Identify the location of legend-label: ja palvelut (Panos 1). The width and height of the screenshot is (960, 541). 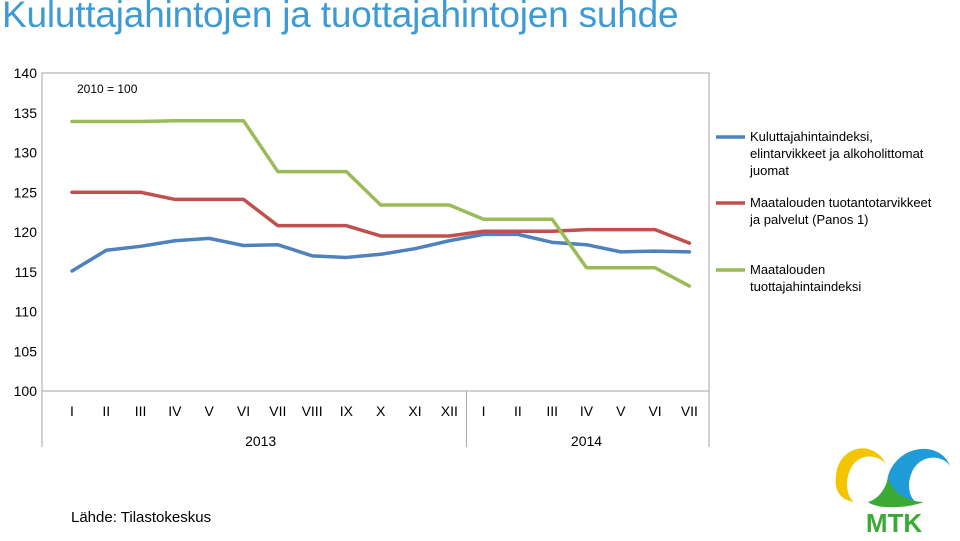
(809, 219).